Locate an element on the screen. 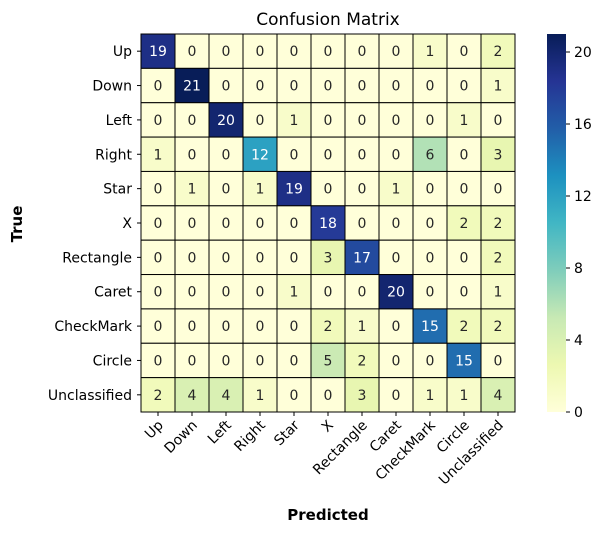 The height and width of the screenshot is (535, 608). cell-value-label: 3 is located at coordinates (328, 258).